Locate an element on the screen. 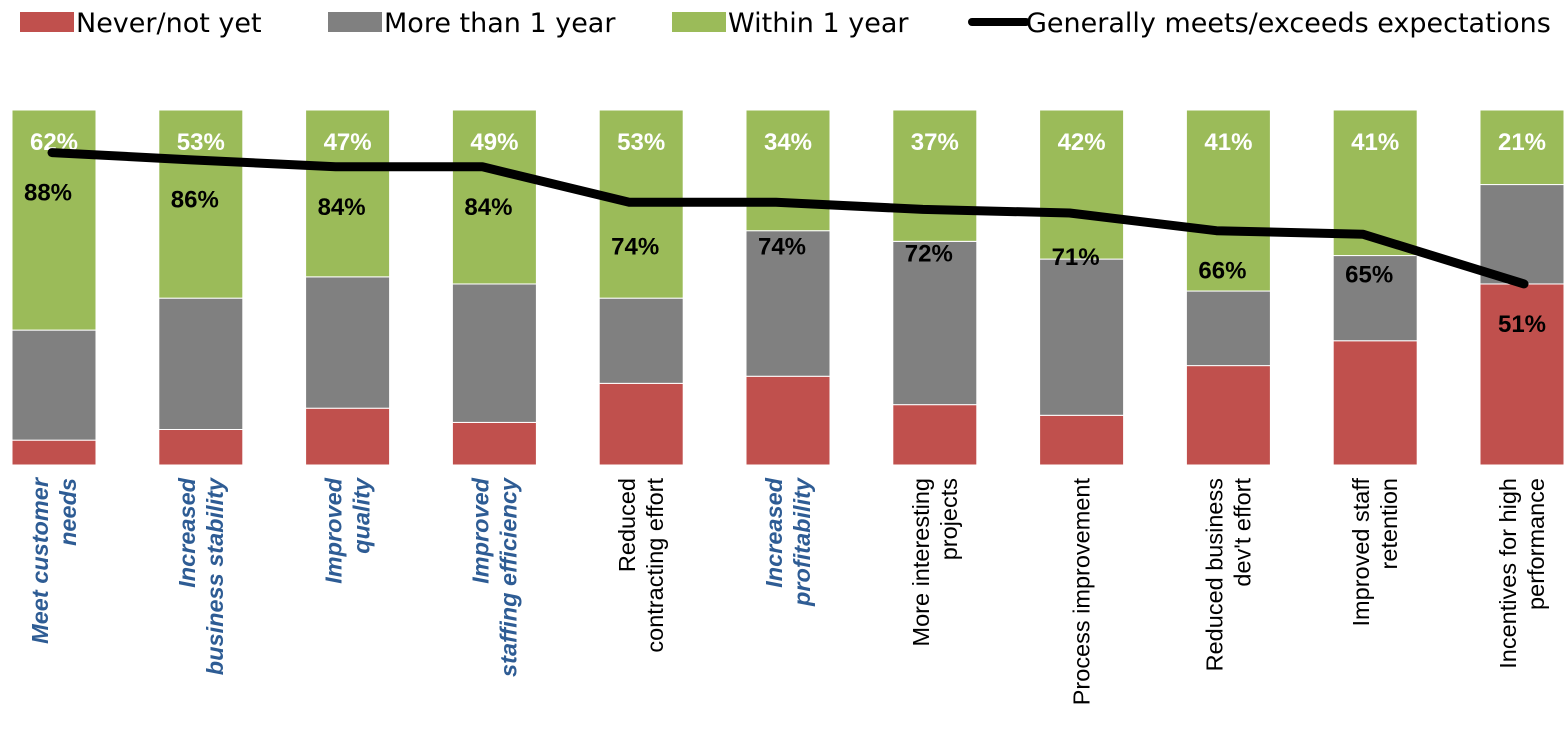  category-label-line: Reduced business is located at coordinates (1214, 574).